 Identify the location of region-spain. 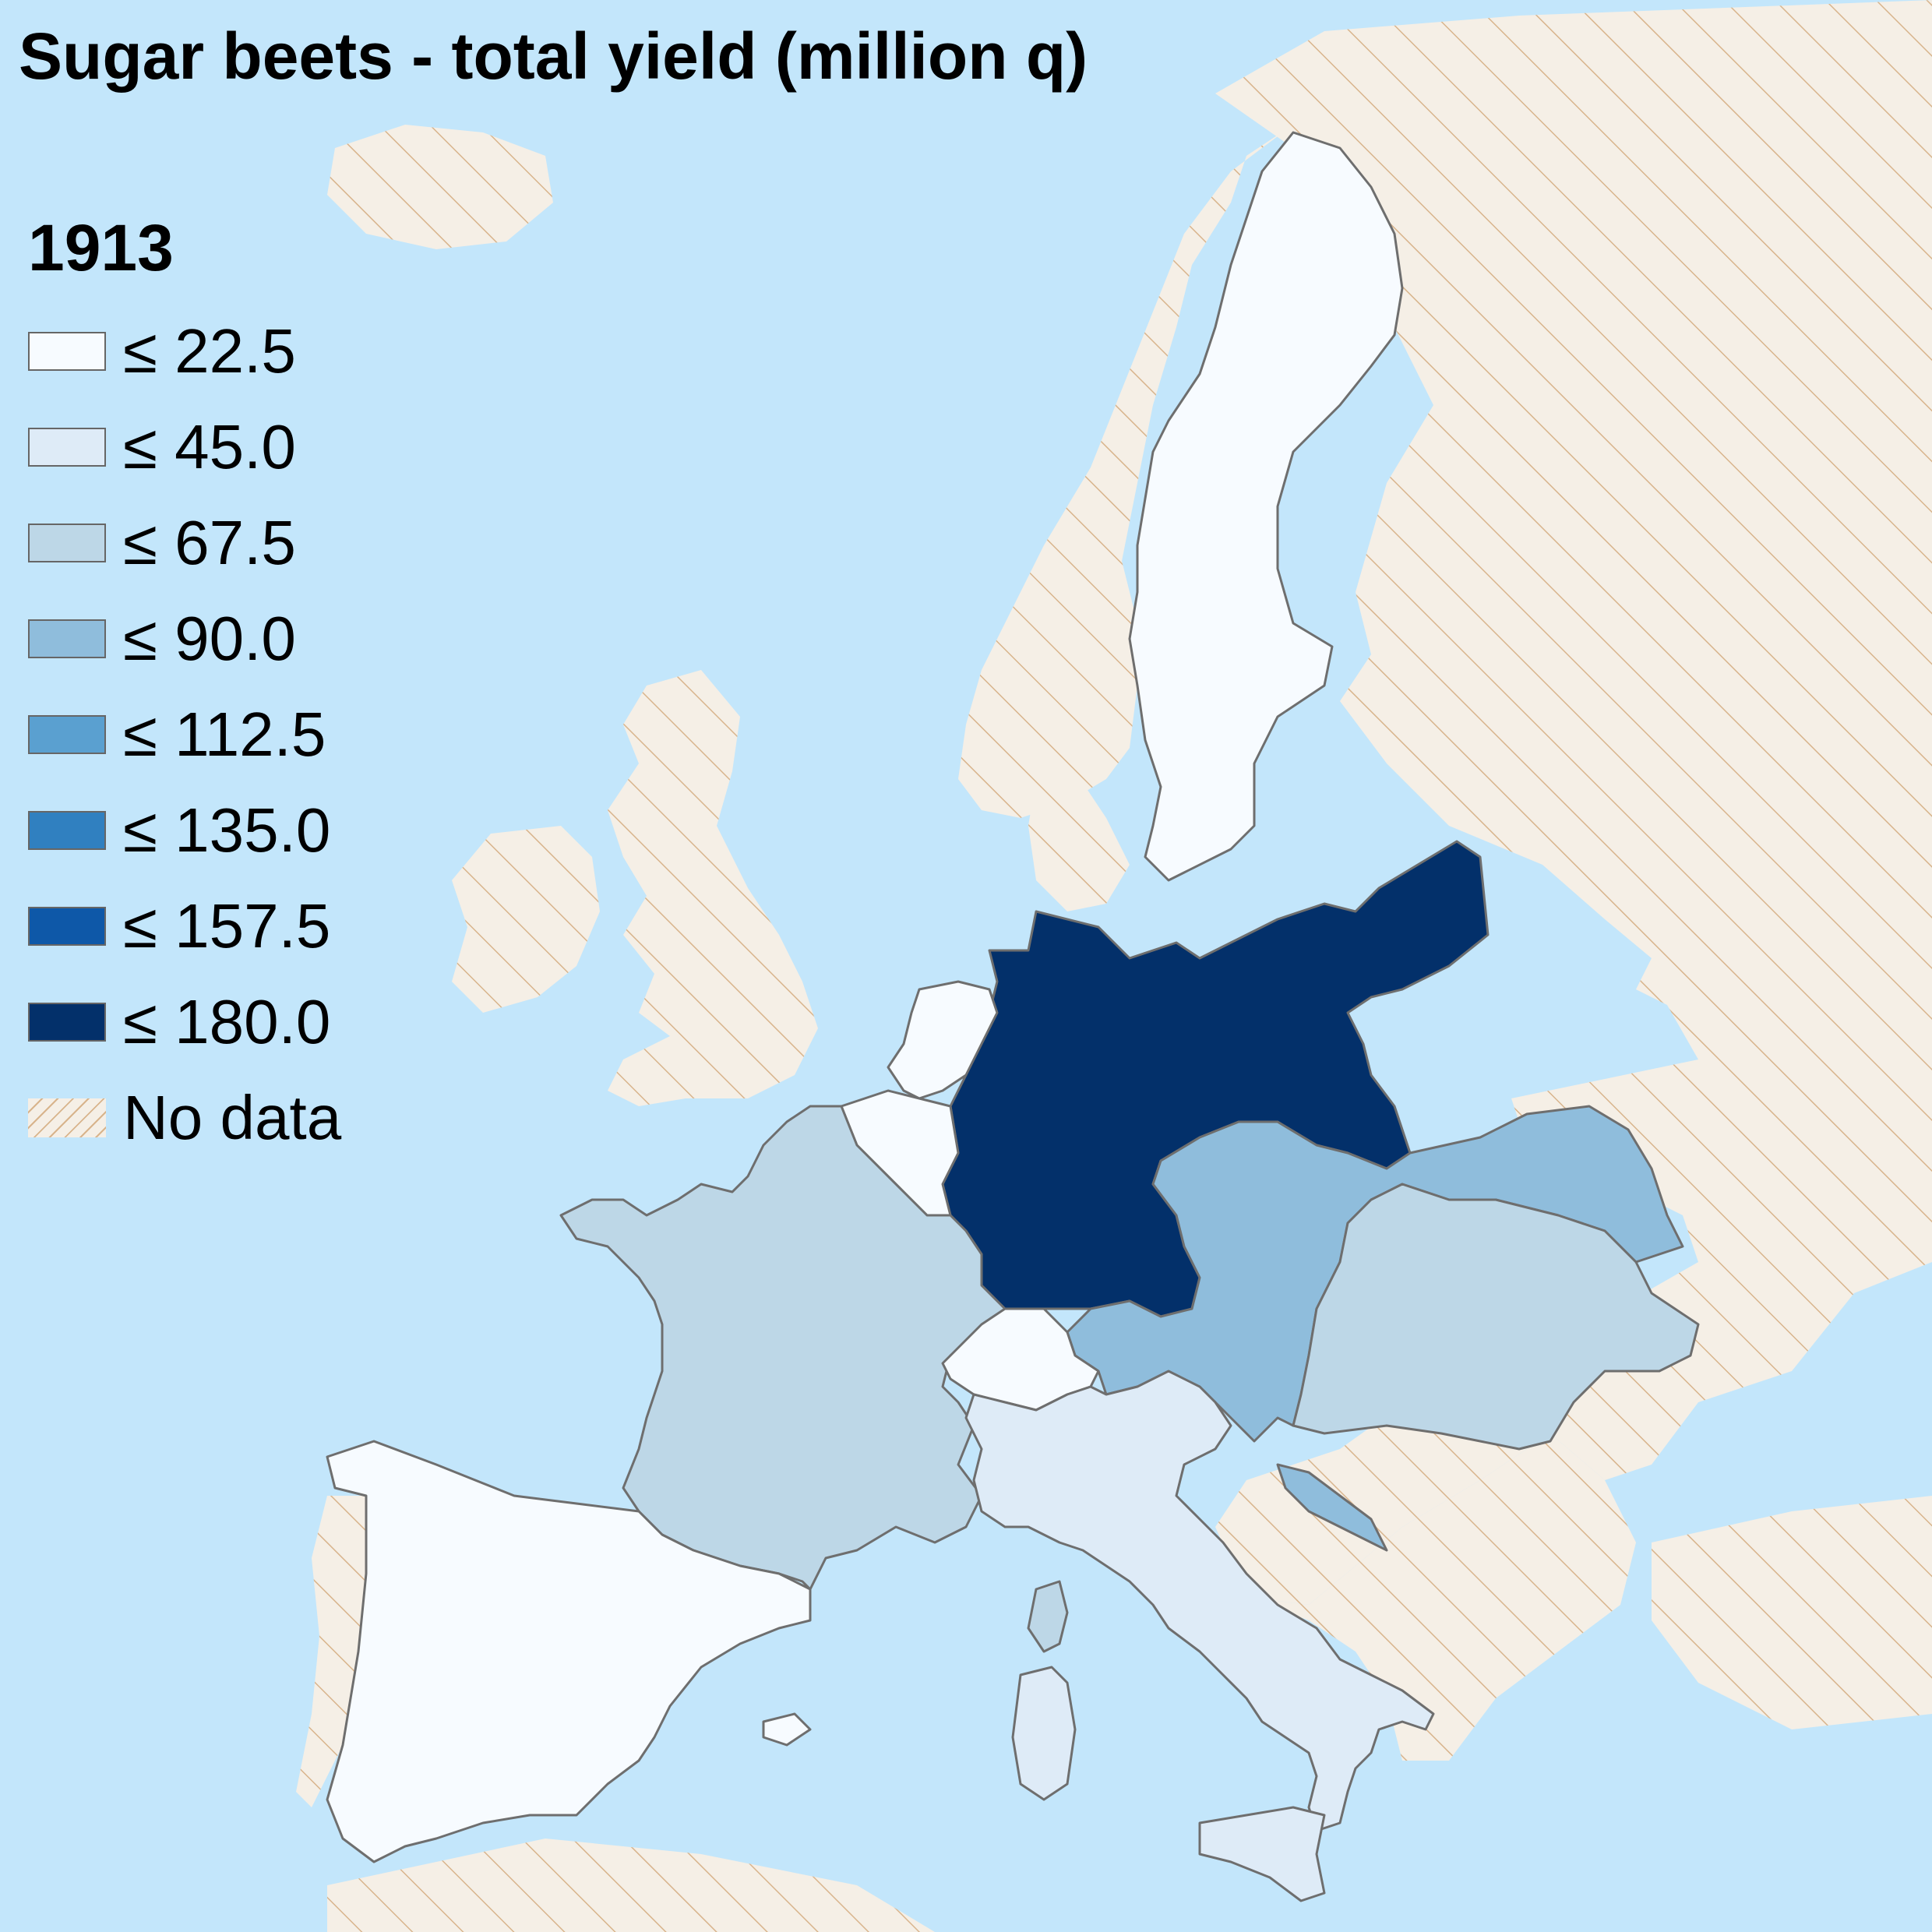
(569, 1651).